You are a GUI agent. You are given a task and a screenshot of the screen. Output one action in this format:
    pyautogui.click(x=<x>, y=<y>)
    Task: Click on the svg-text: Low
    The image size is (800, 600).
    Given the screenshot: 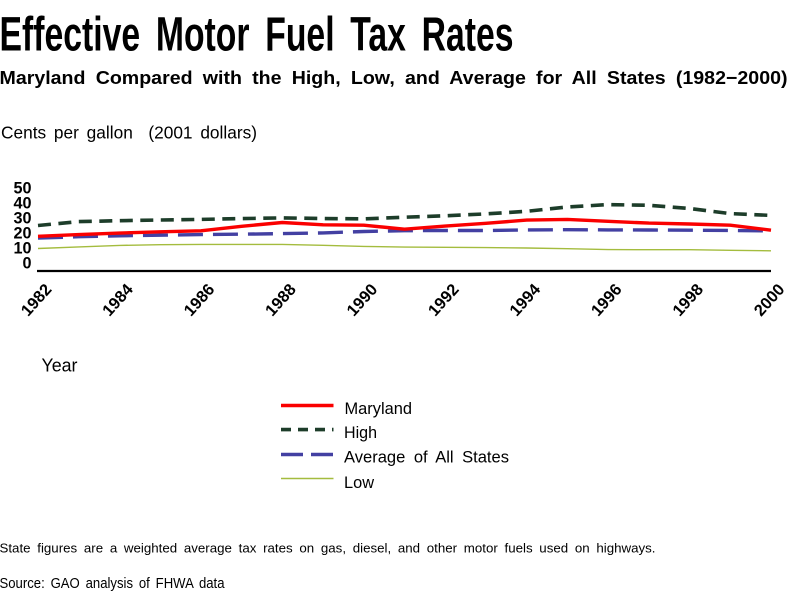 What is the action you would take?
    pyautogui.click(x=359, y=482)
    